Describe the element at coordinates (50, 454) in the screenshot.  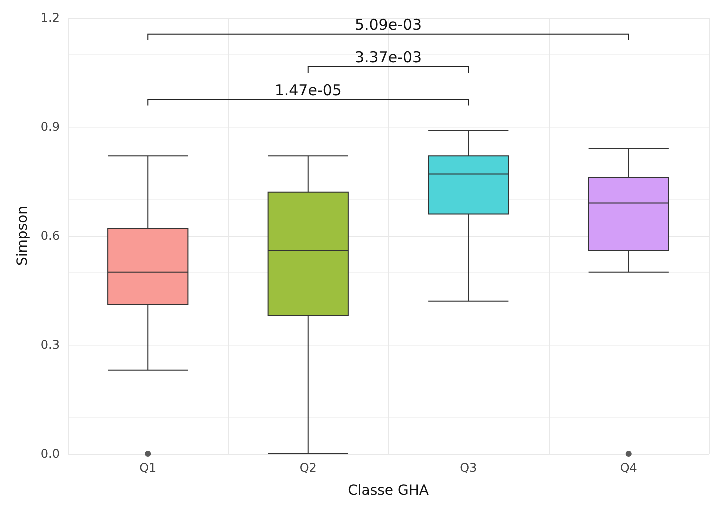
I see `y-tick-label: 0.0` at that location.